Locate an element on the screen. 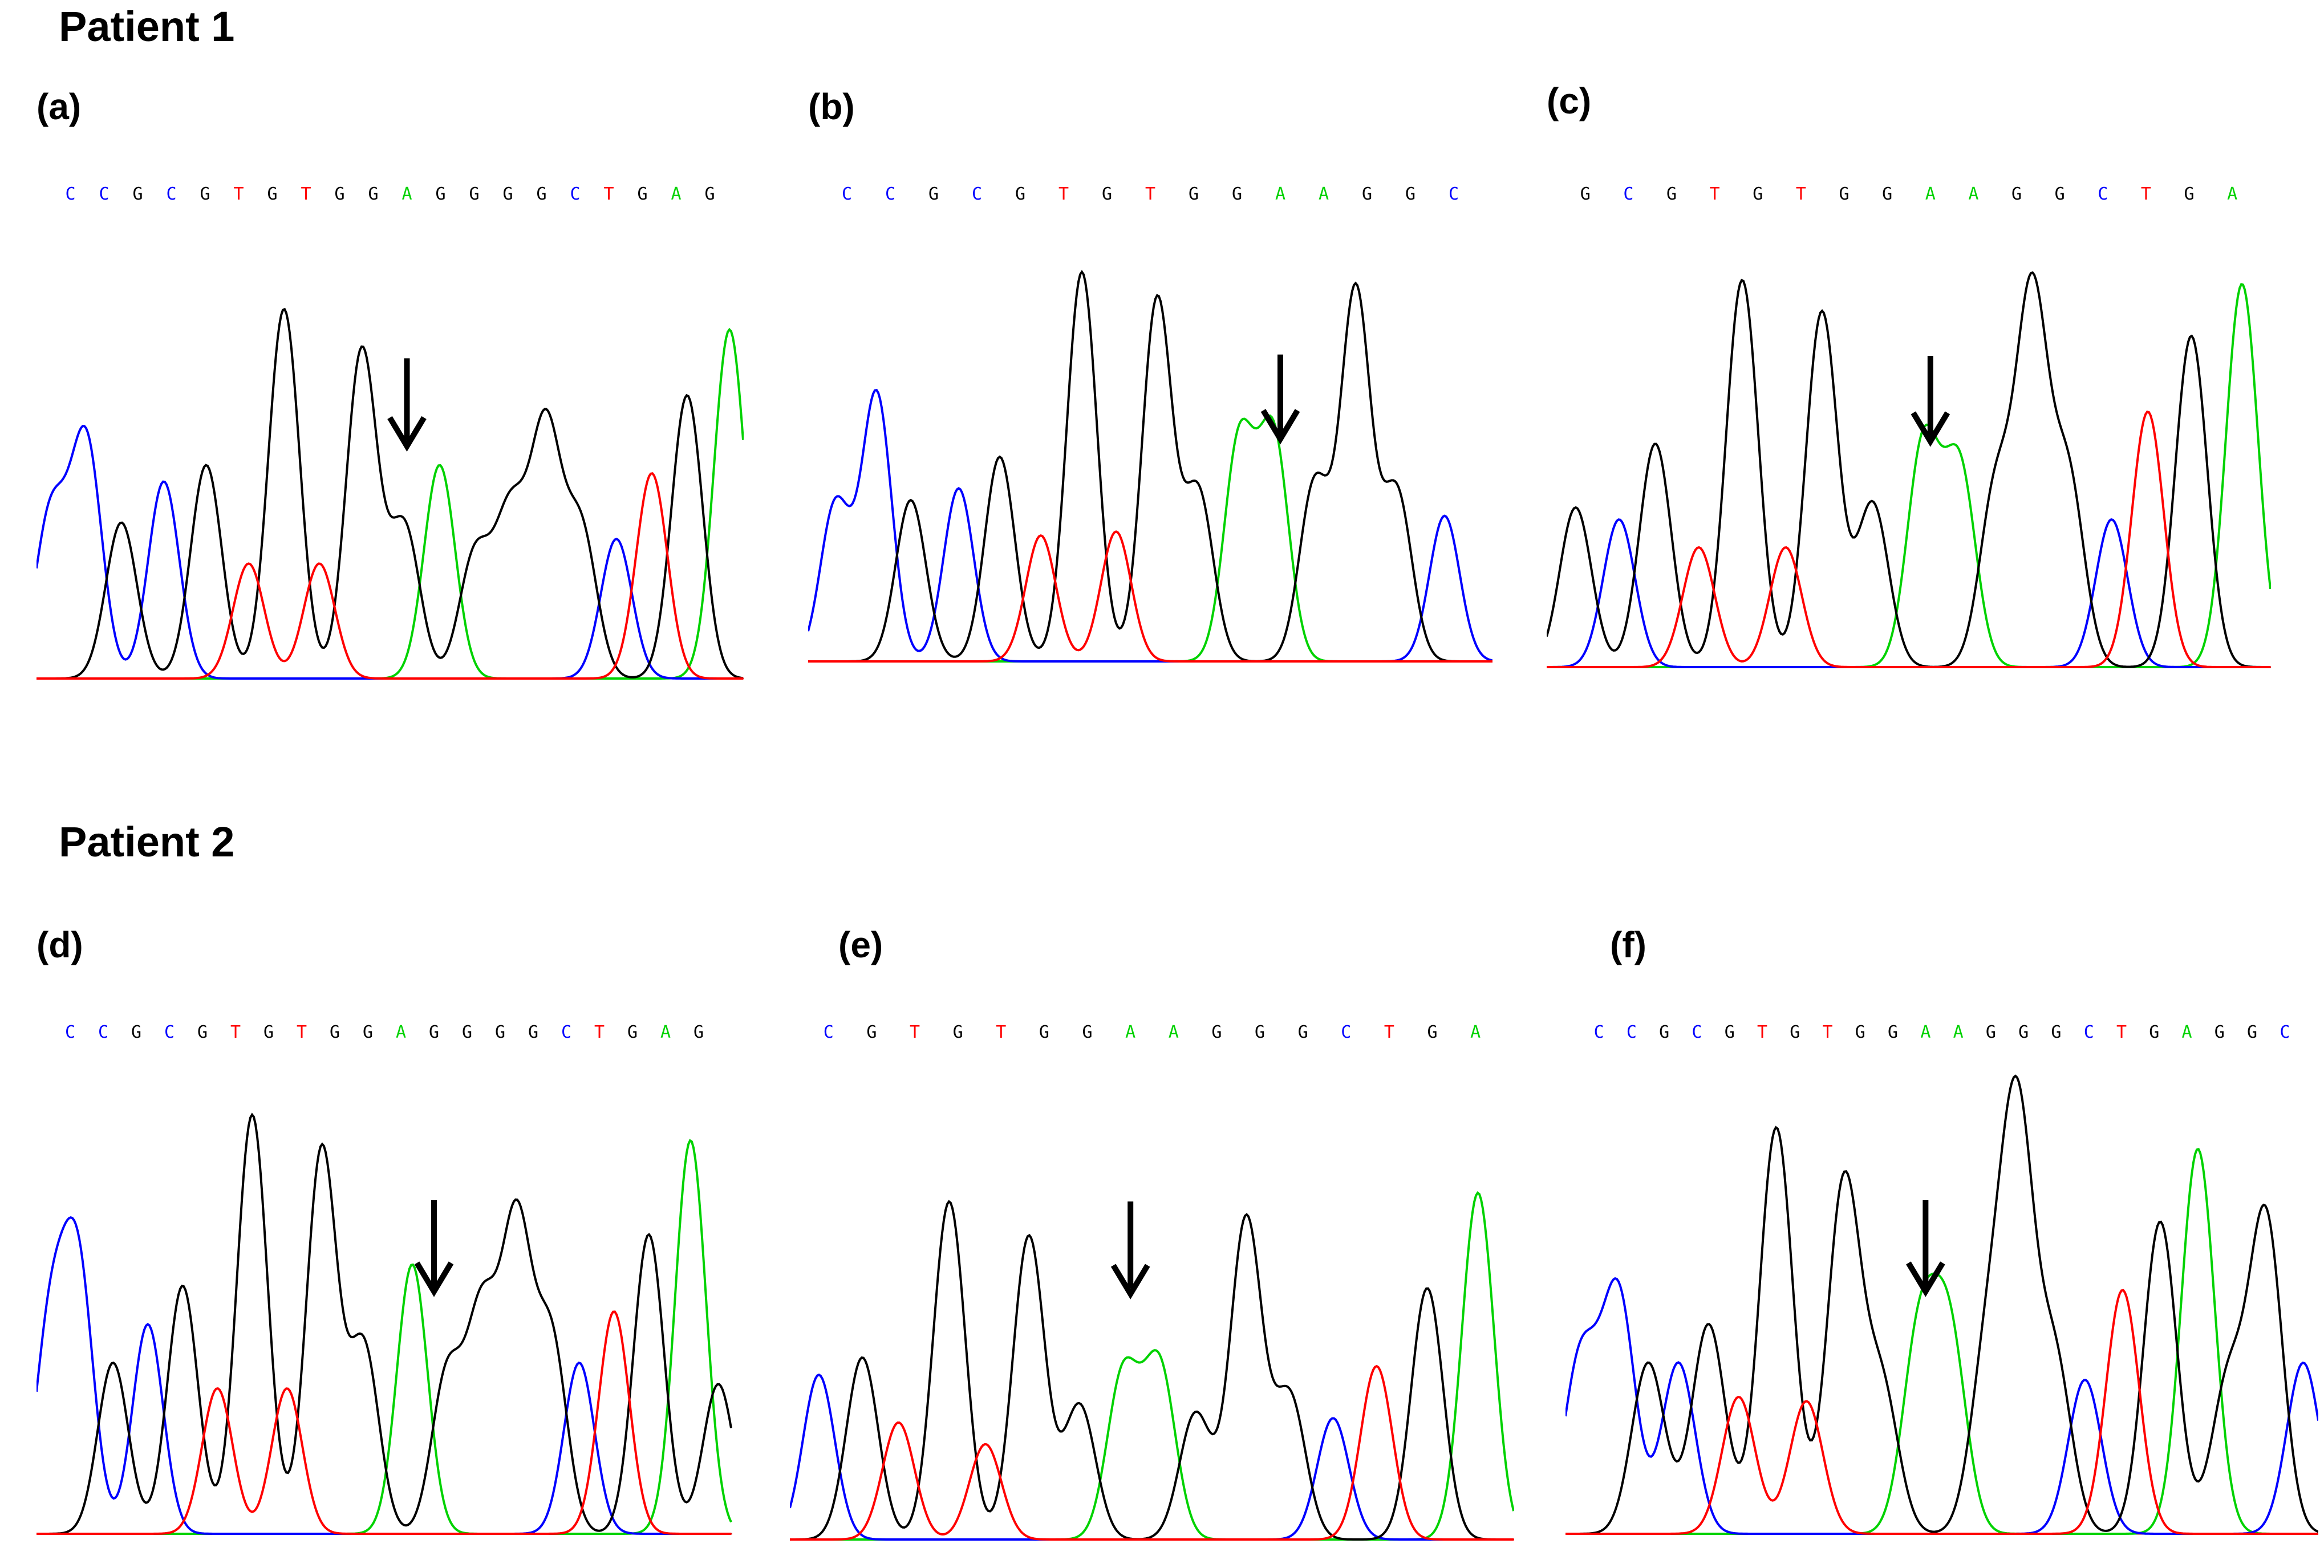 This screenshot has width=2324, height=1568. chromatogram-panel-c: (c) G C G T G T G G A A G G C T G A is located at coordinates (1909, 385).